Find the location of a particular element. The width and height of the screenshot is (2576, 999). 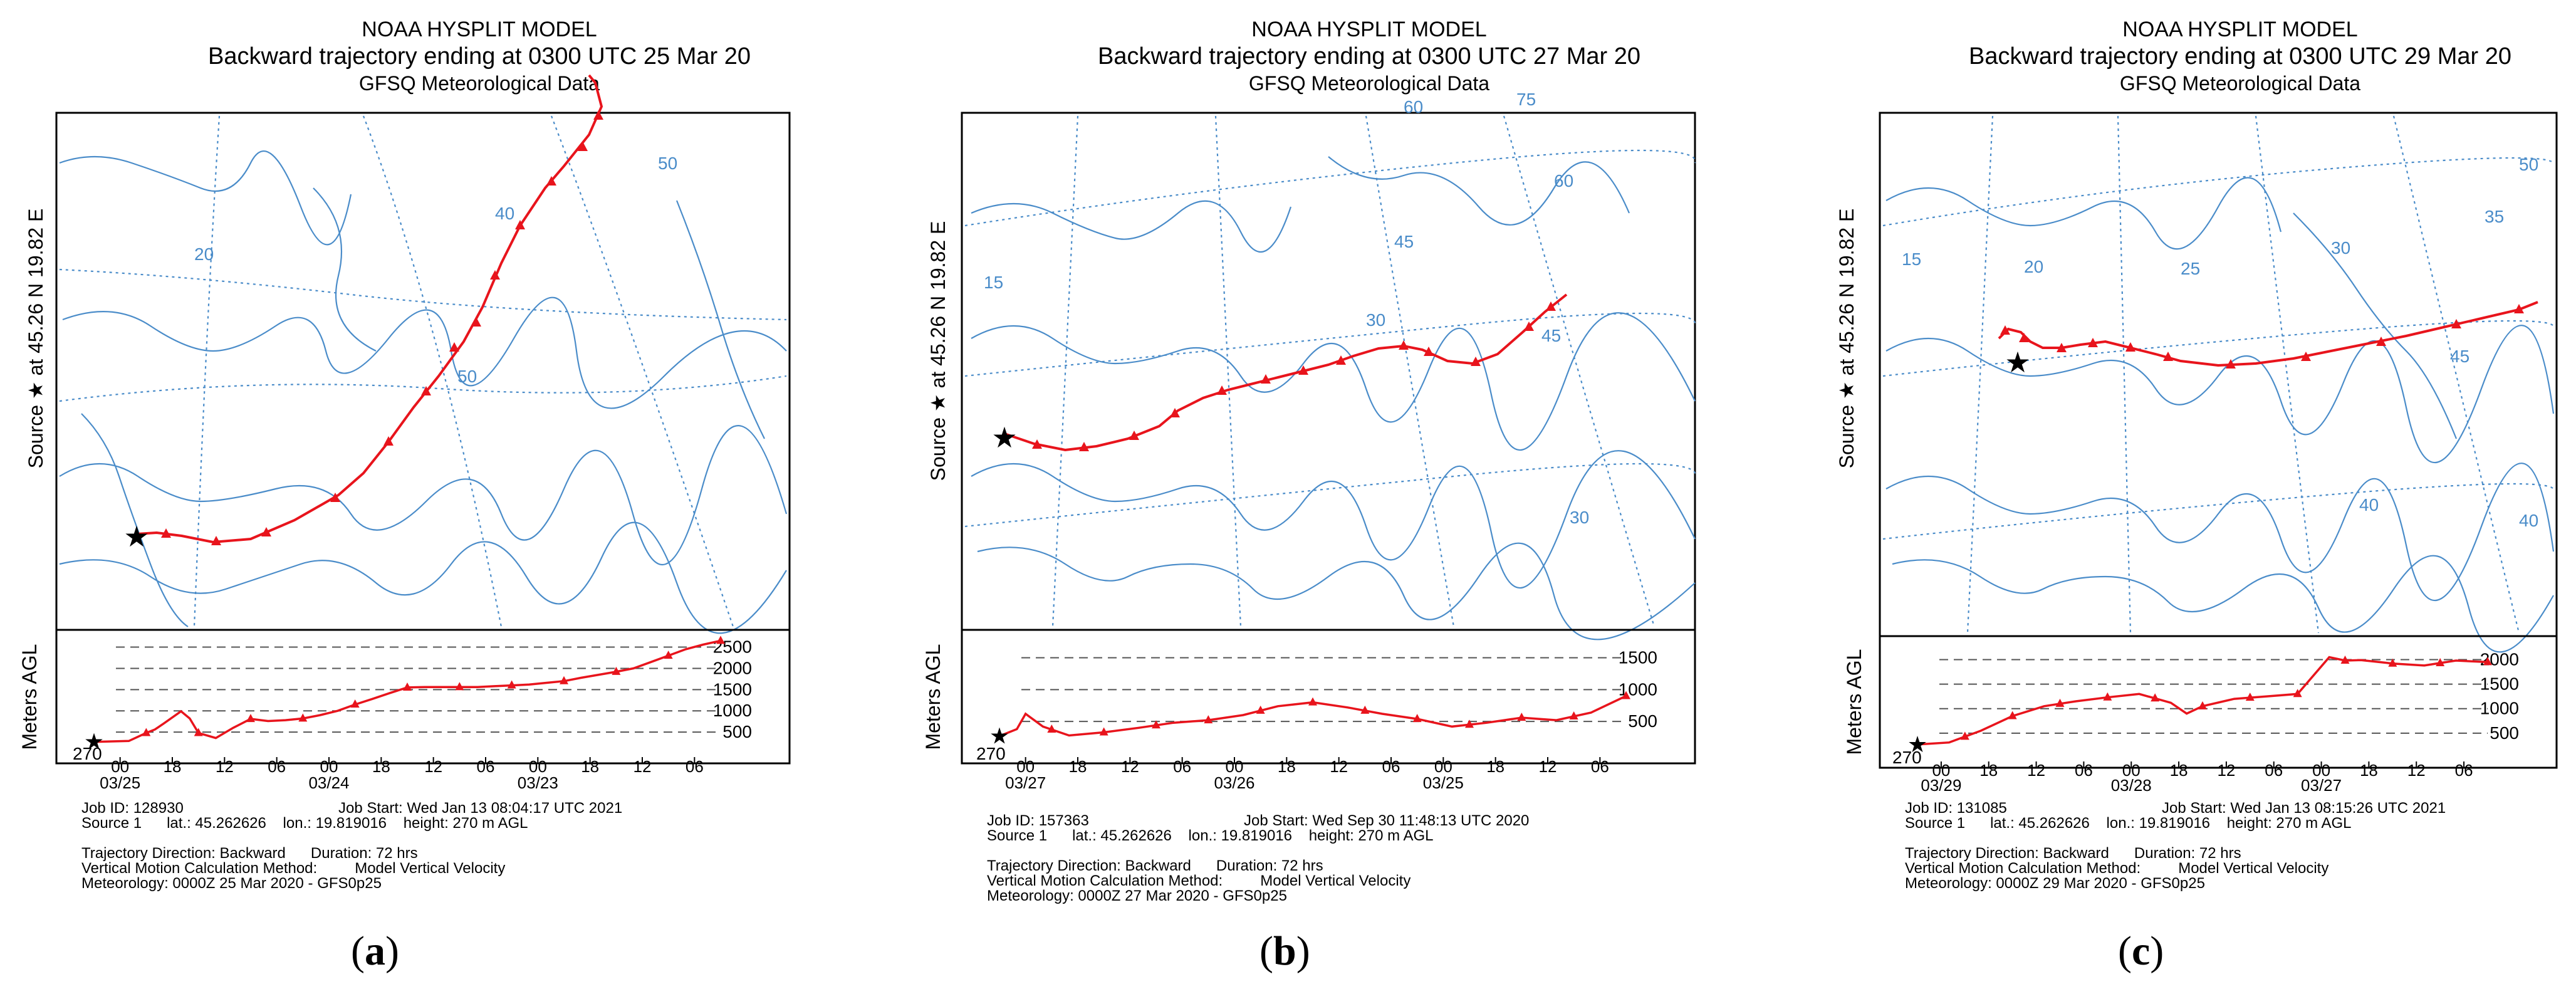

job-id: Job ID: 157363 is located at coordinates (1038, 820).